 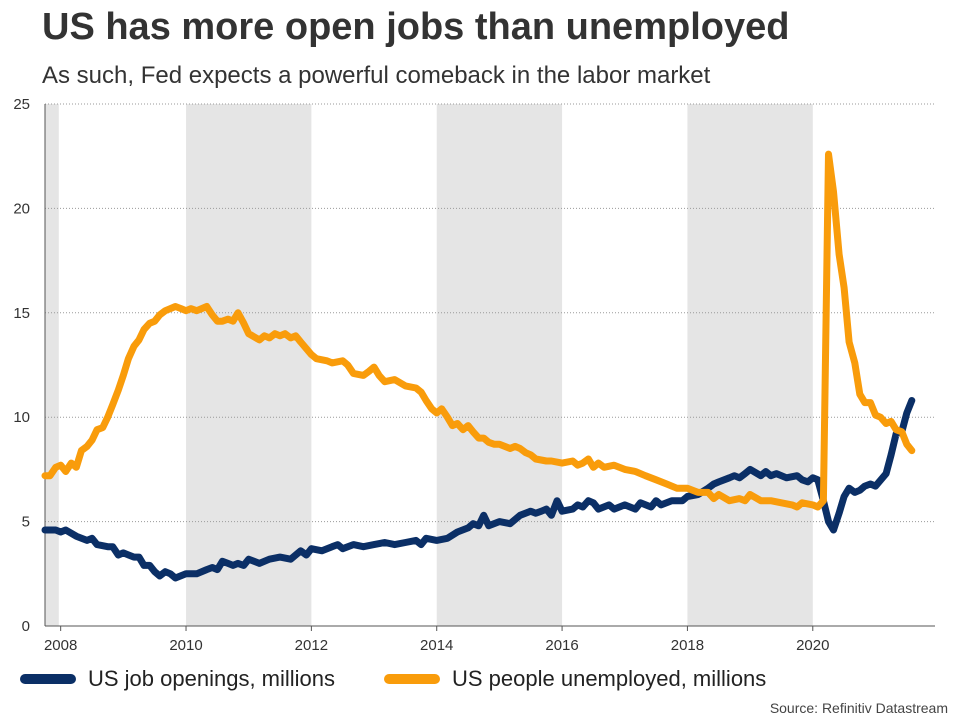 I want to click on x-tick-label: 2012, so click(x=311, y=645).